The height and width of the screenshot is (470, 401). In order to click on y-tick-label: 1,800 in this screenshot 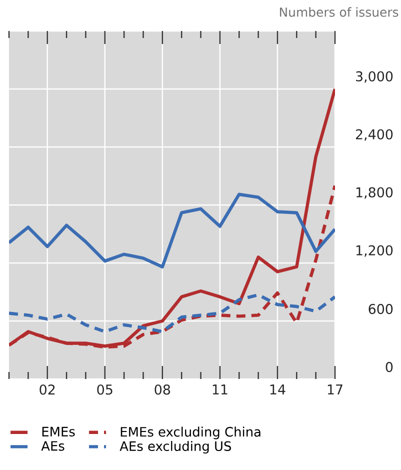, I will do `click(374, 193)`.